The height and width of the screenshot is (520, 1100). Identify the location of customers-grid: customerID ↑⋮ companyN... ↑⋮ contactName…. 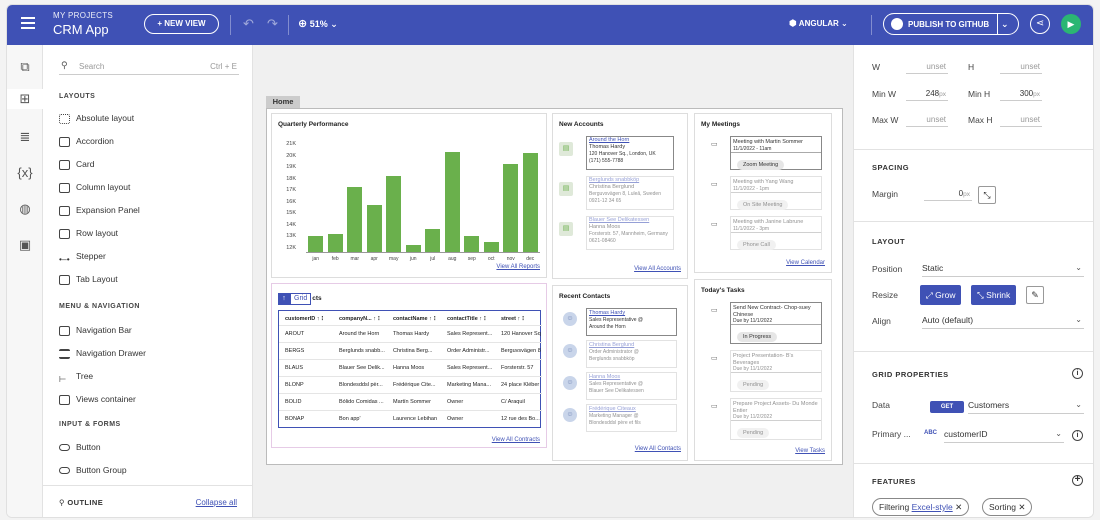
(410, 369).